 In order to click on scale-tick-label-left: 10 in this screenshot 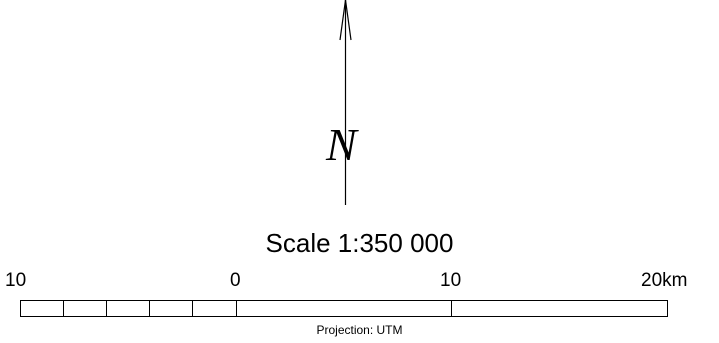, I will do `click(16, 280)`.